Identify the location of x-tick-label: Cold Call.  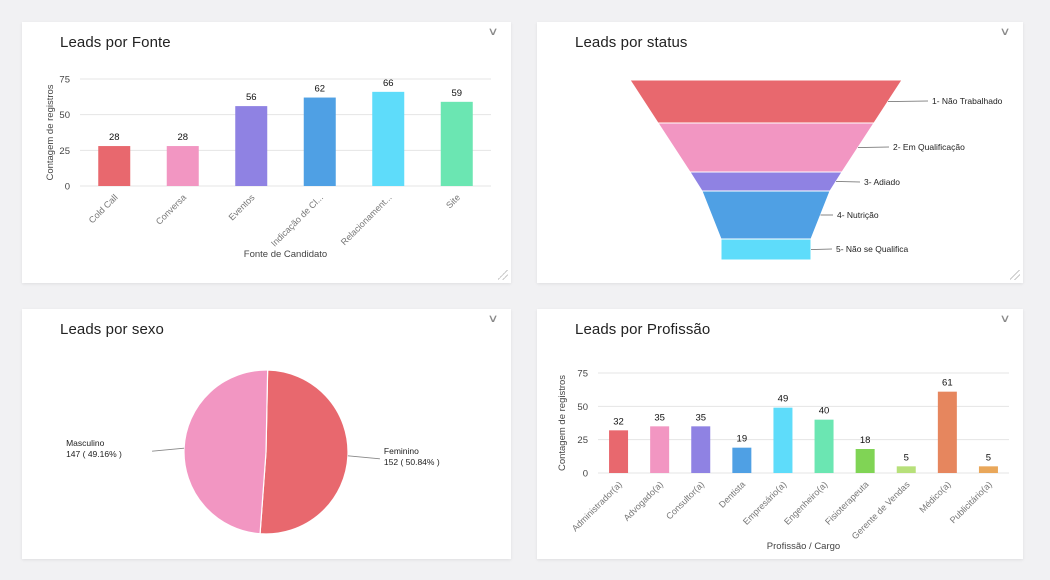
(103, 208).